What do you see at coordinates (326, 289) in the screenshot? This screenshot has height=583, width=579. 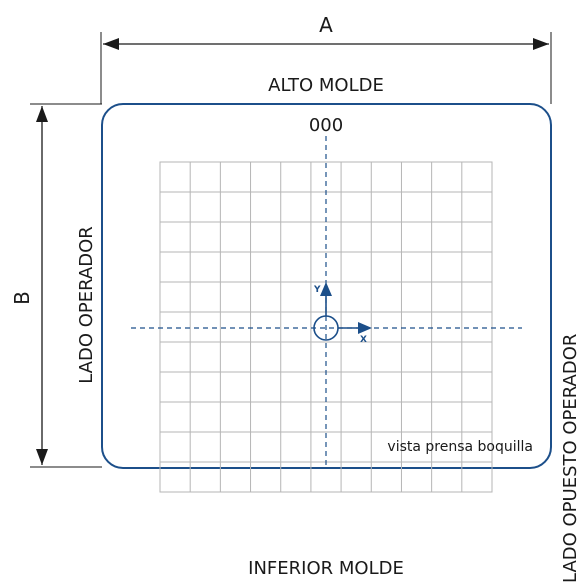 I see `y-axis-arrowhead` at bounding box center [326, 289].